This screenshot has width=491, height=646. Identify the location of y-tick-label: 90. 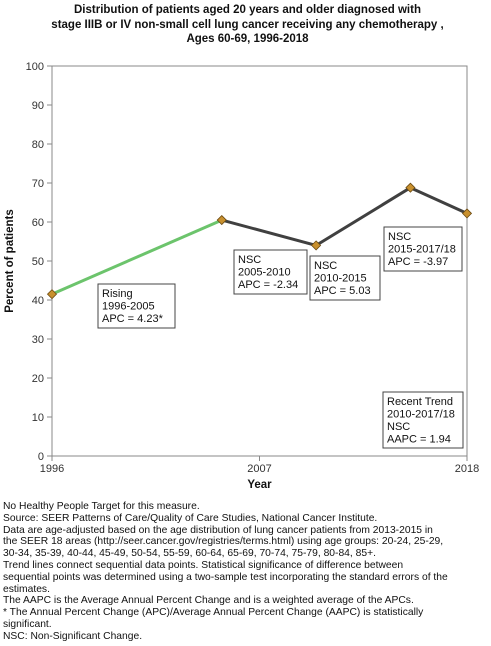
(38, 106).